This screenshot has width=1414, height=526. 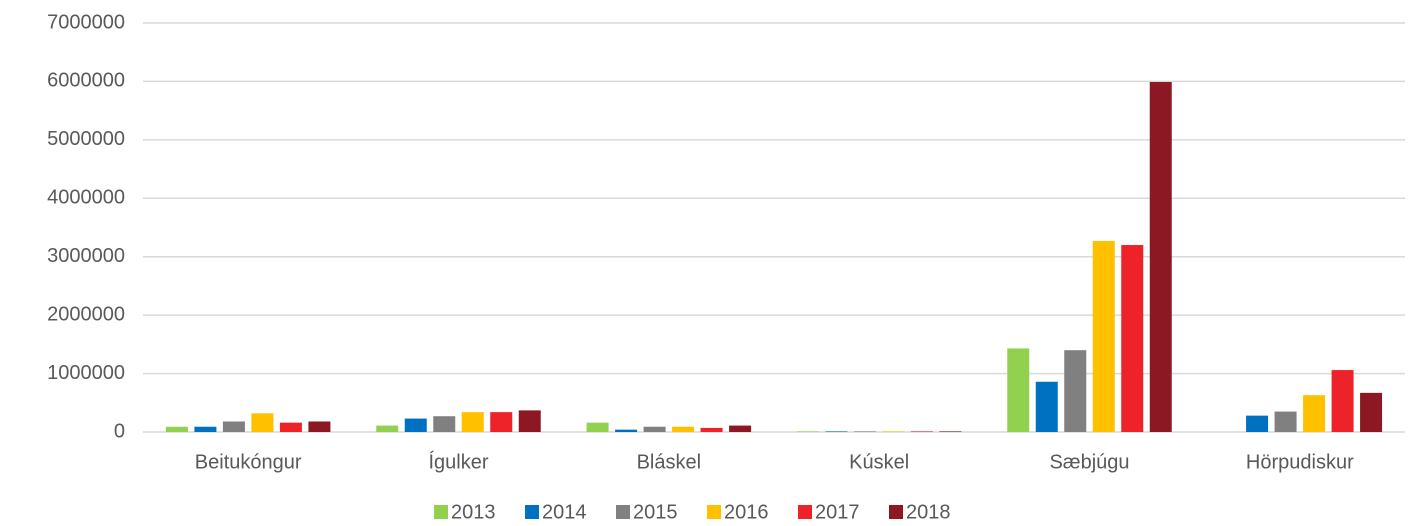 I want to click on x-tick-label: Beitukóngur, so click(x=248, y=462).